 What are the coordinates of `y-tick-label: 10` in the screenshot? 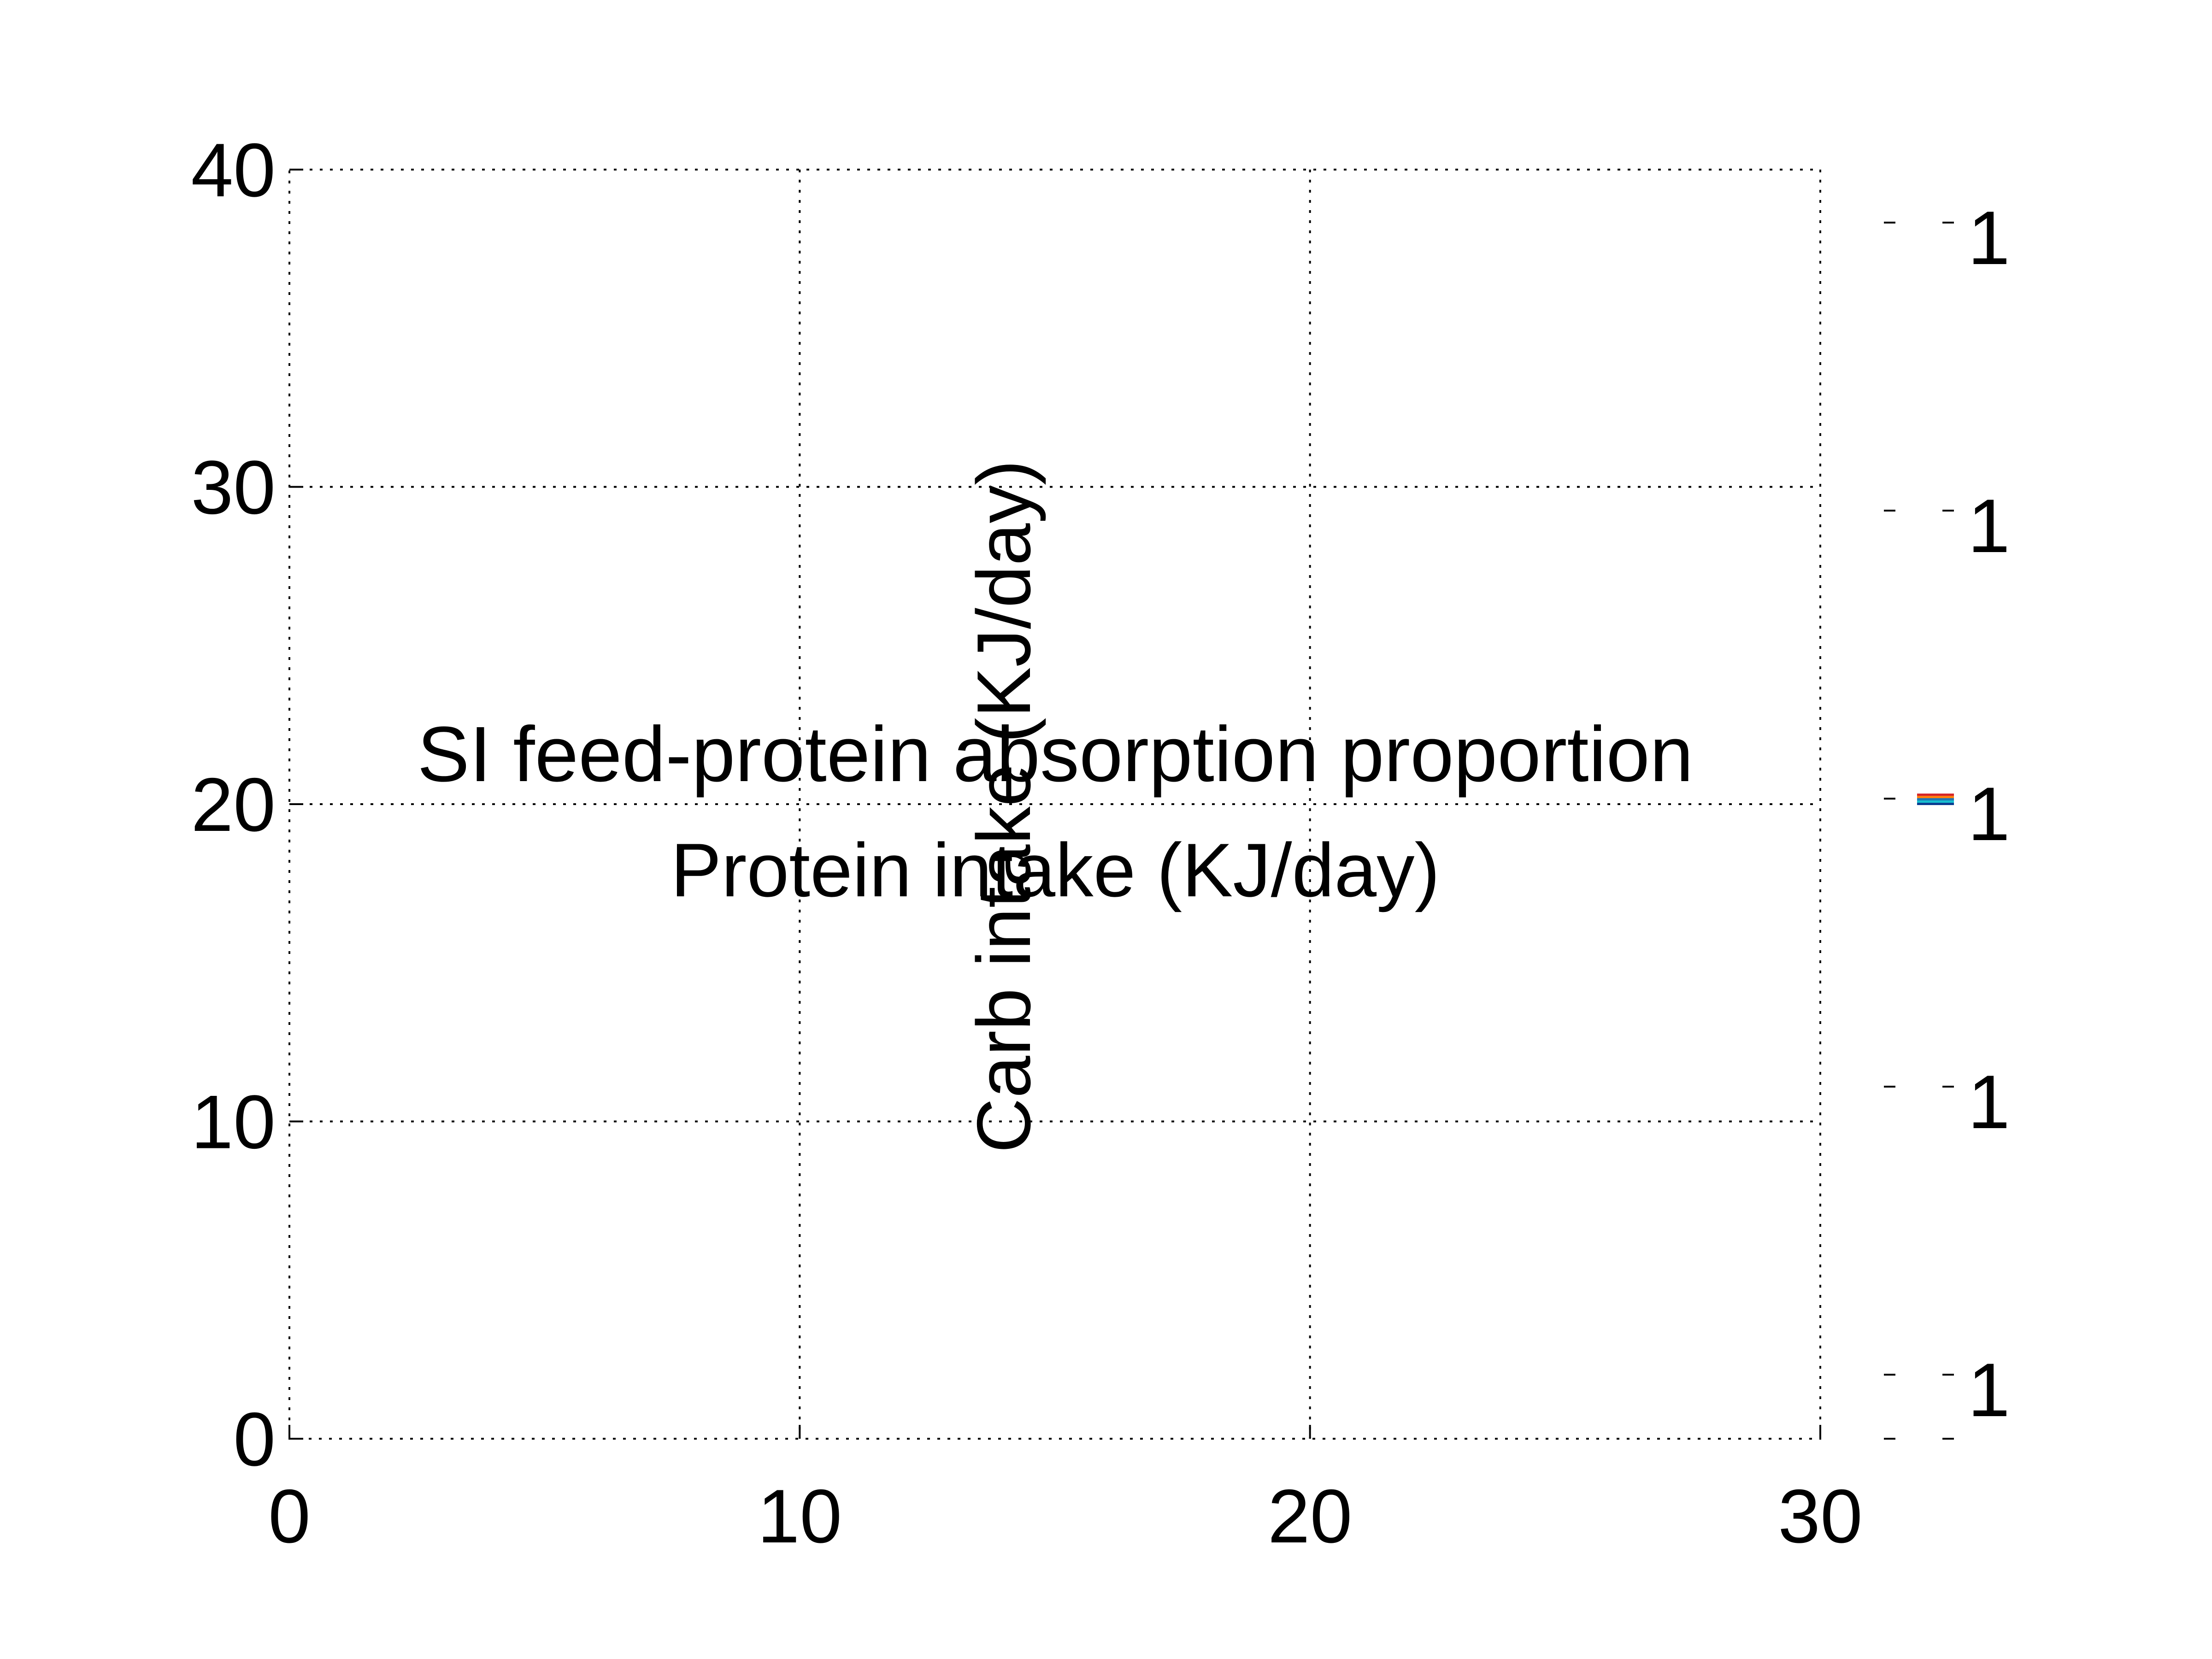 It's located at (233, 1122).